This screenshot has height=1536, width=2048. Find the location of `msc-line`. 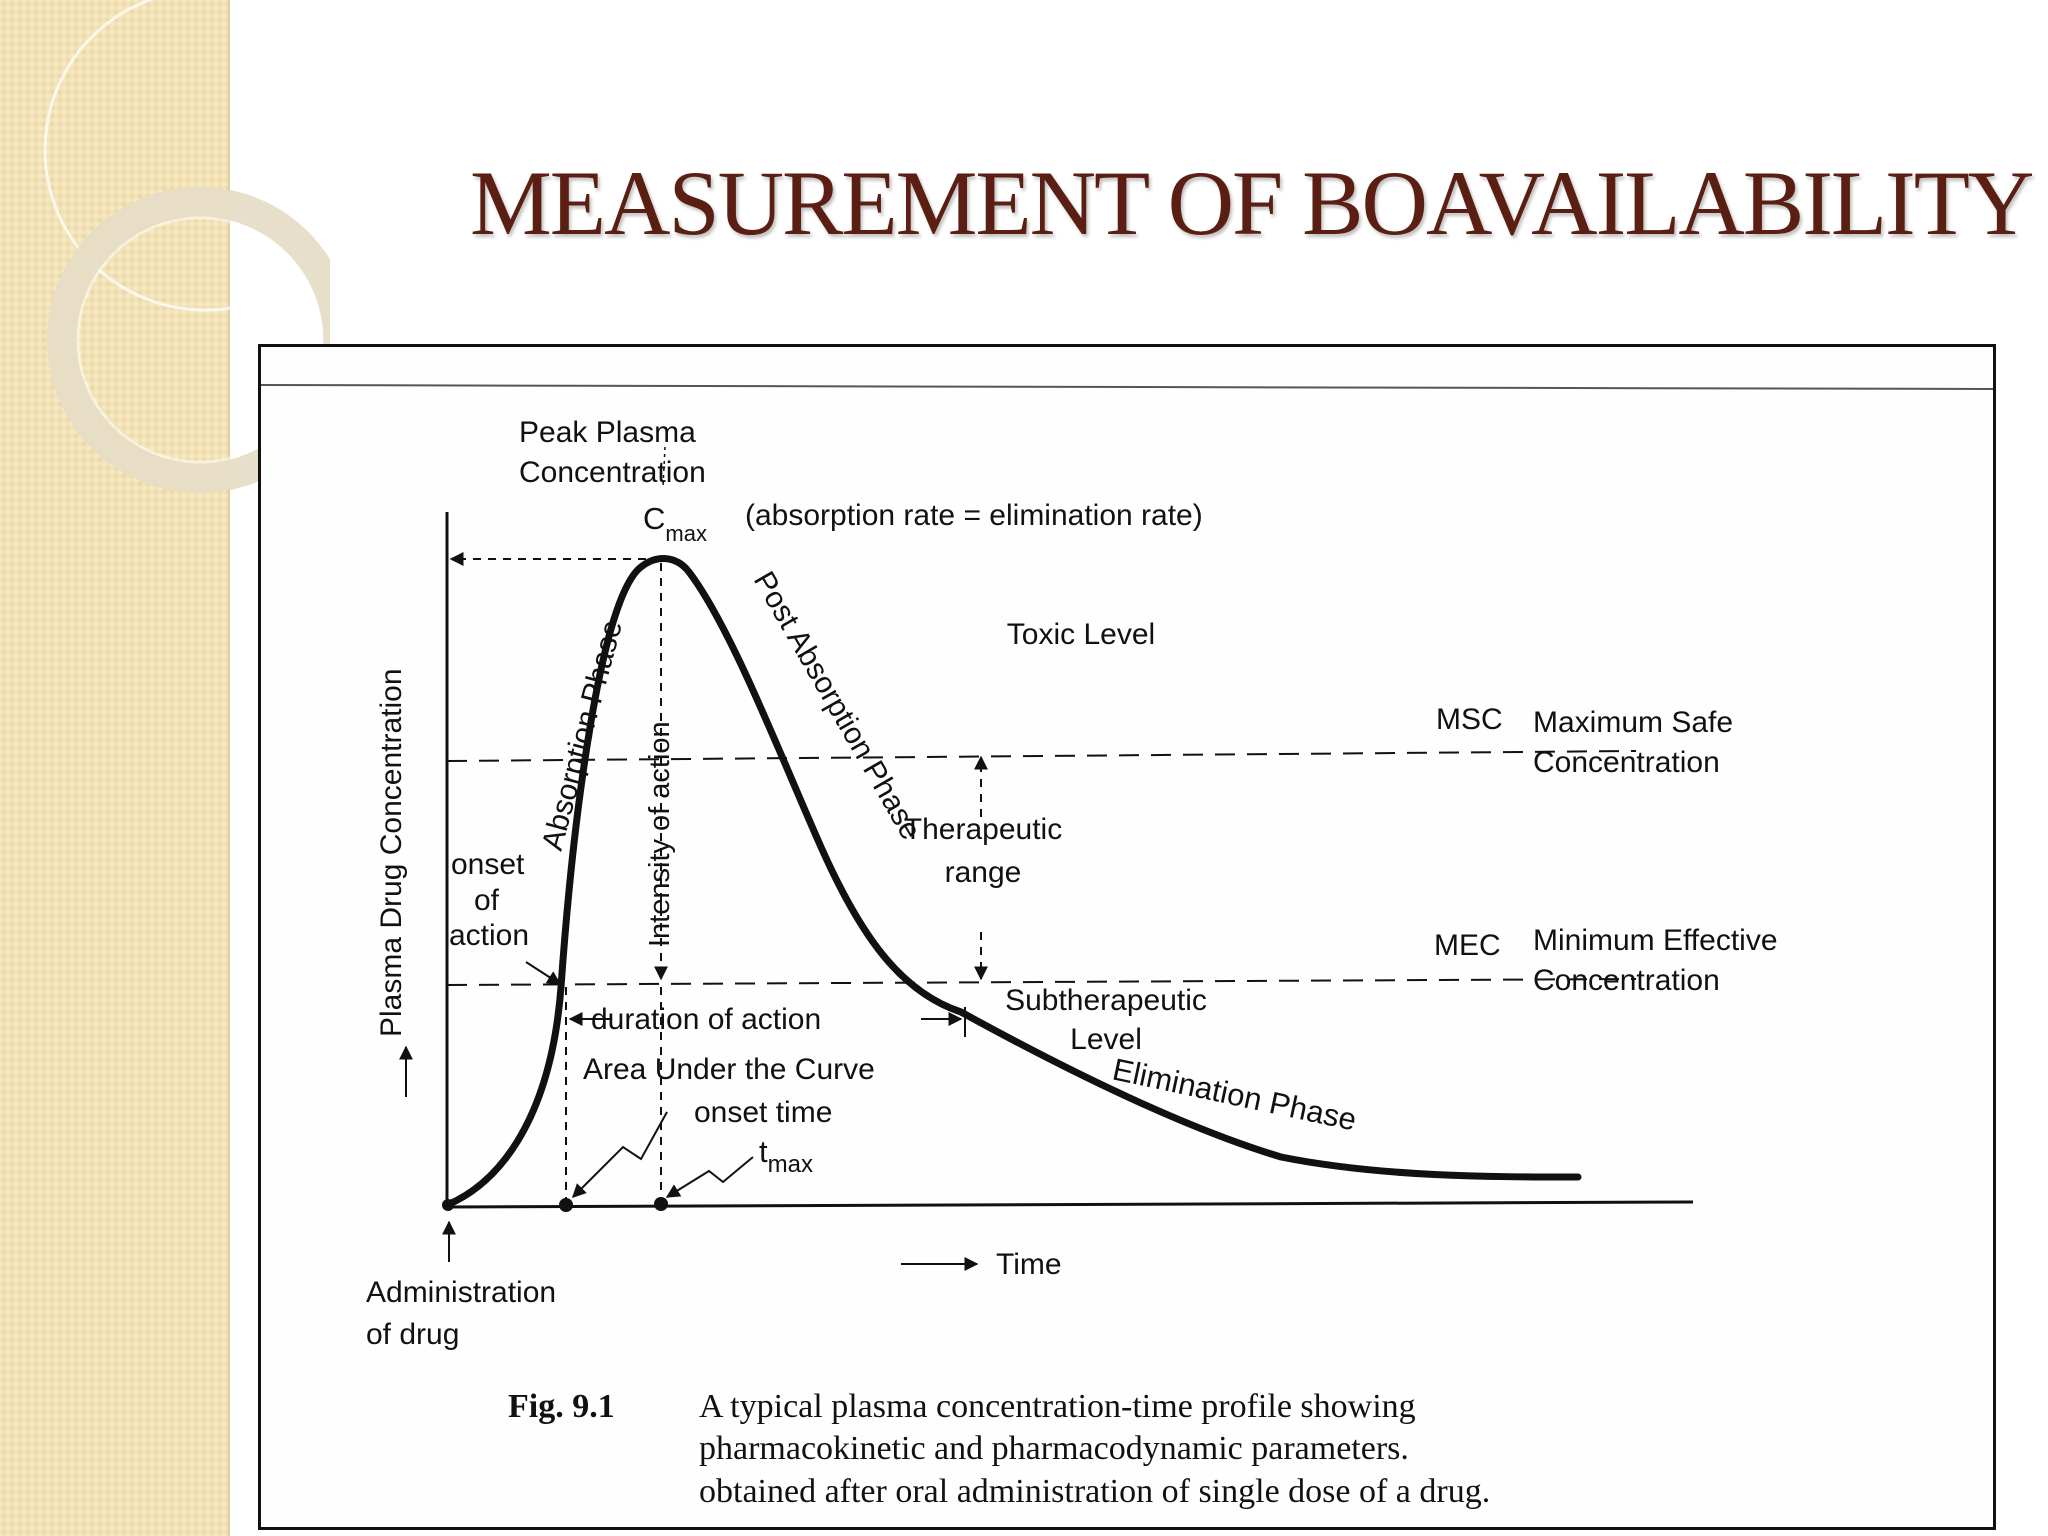

msc-line is located at coordinates (1041, 756).